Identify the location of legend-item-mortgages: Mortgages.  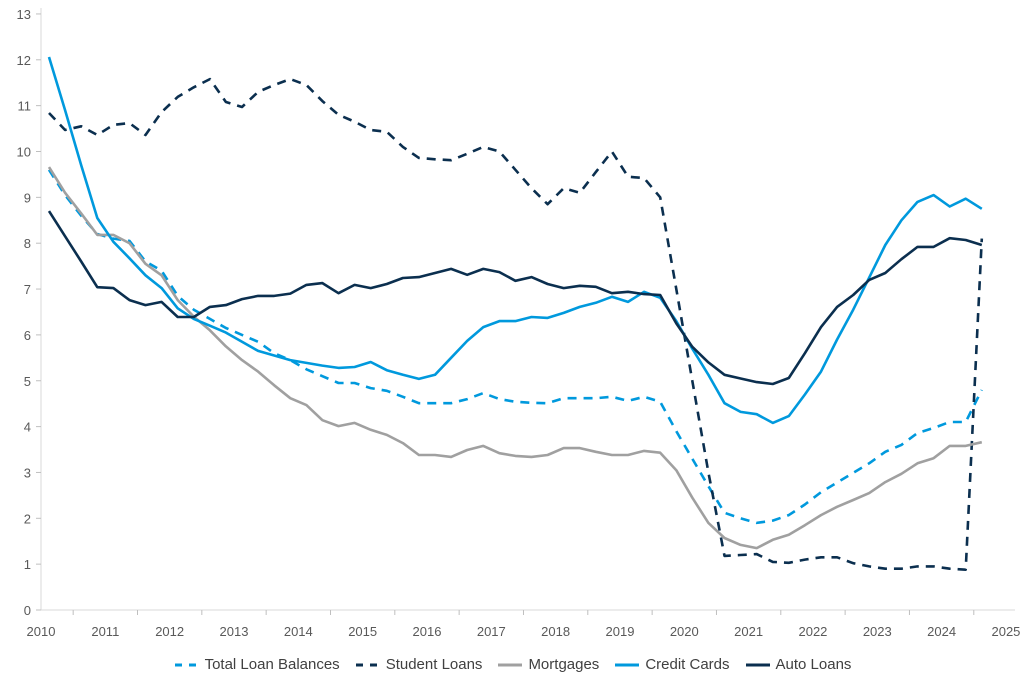
(547, 664).